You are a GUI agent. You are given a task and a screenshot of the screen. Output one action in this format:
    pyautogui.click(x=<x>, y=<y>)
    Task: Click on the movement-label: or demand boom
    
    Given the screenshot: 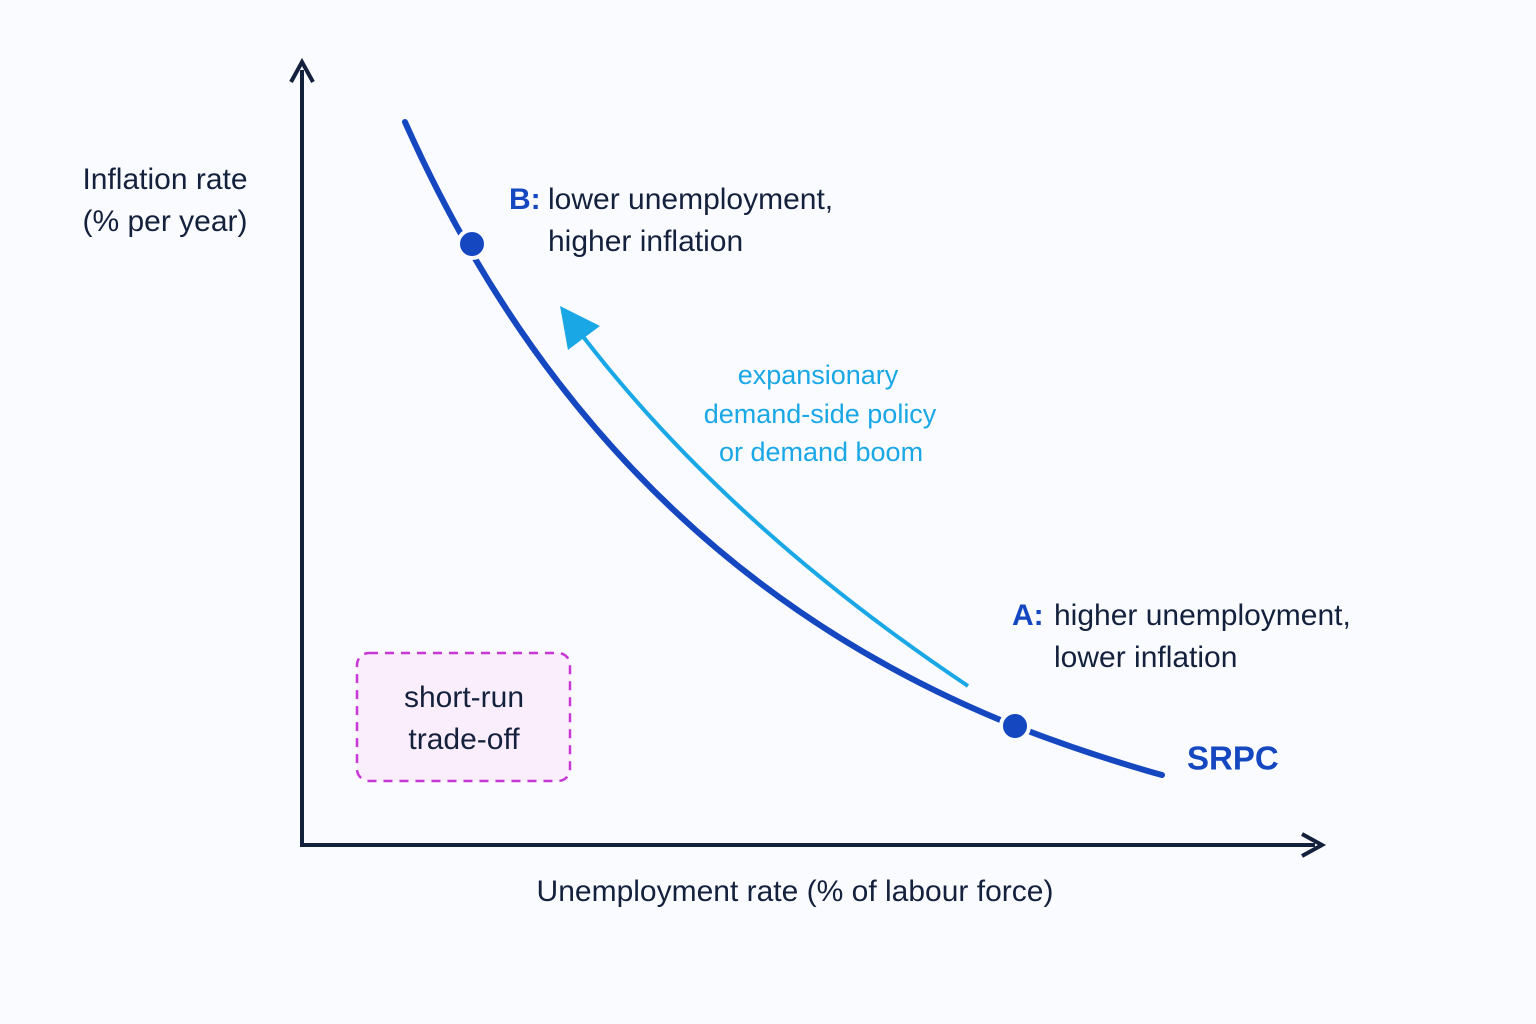 What is the action you would take?
    pyautogui.click(x=821, y=452)
    